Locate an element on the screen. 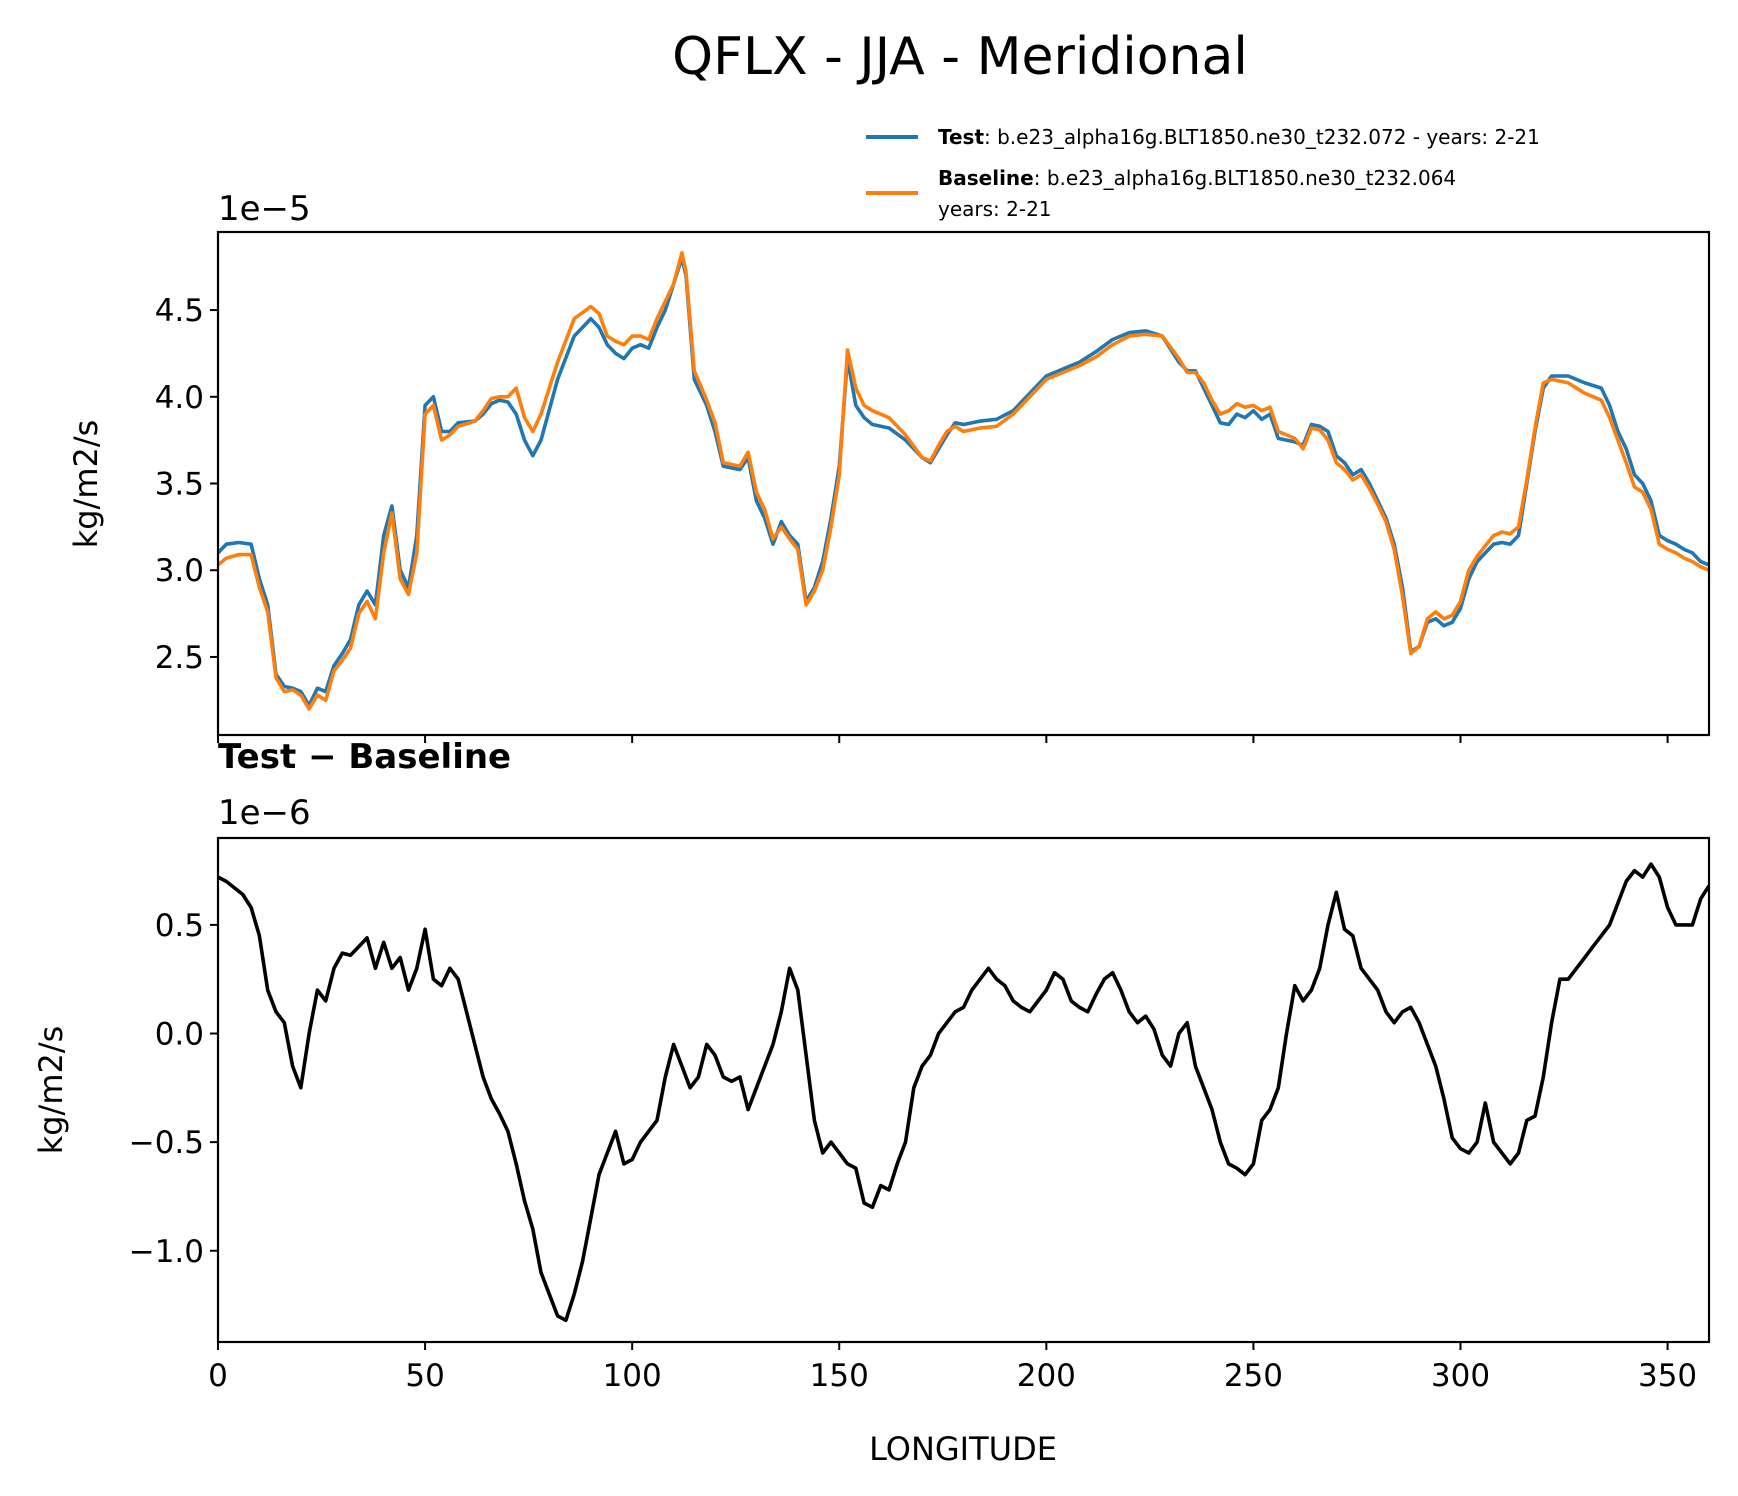 This screenshot has height=1496, width=1738. top-y-ticks: 2.5 3.0 3.5 4.0 4.5 is located at coordinates (186, 484).